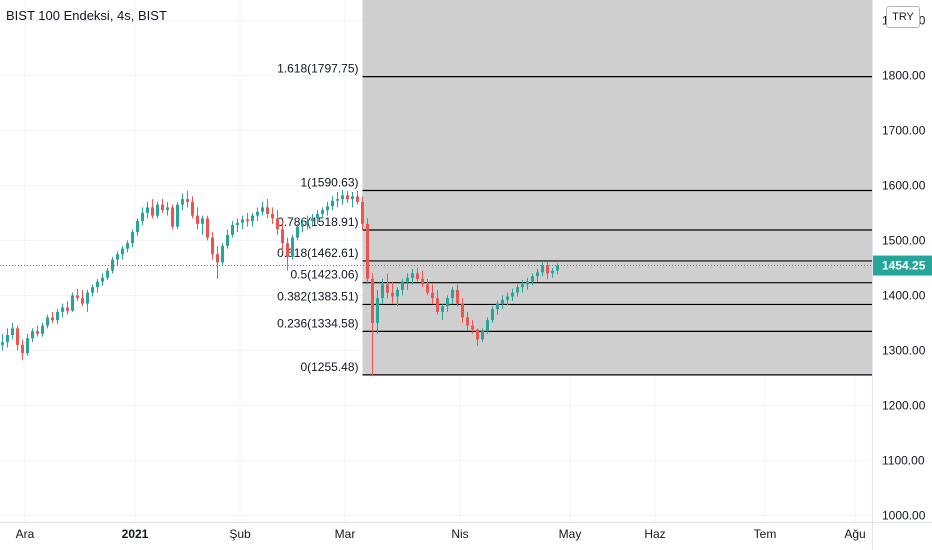 This screenshot has width=932, height=550. What do you see at coordinates (904, 185) in the screenshot?
I see `price-tick-label: 1600.00` at bounding box center [904, 185].